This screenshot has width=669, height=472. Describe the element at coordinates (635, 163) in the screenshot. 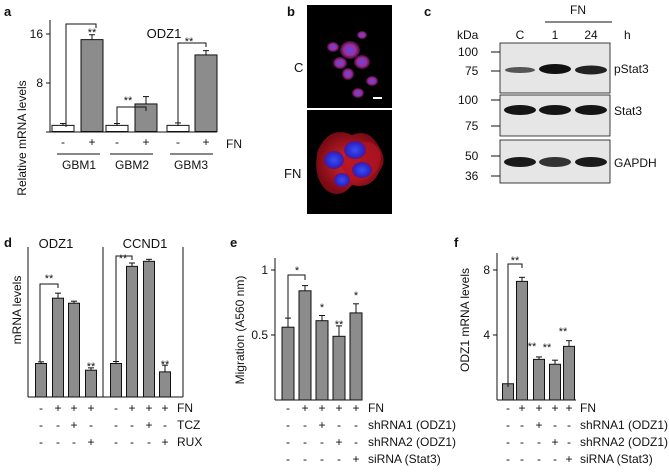

I see `blot-name-gapdh: GAPDH` at that location.